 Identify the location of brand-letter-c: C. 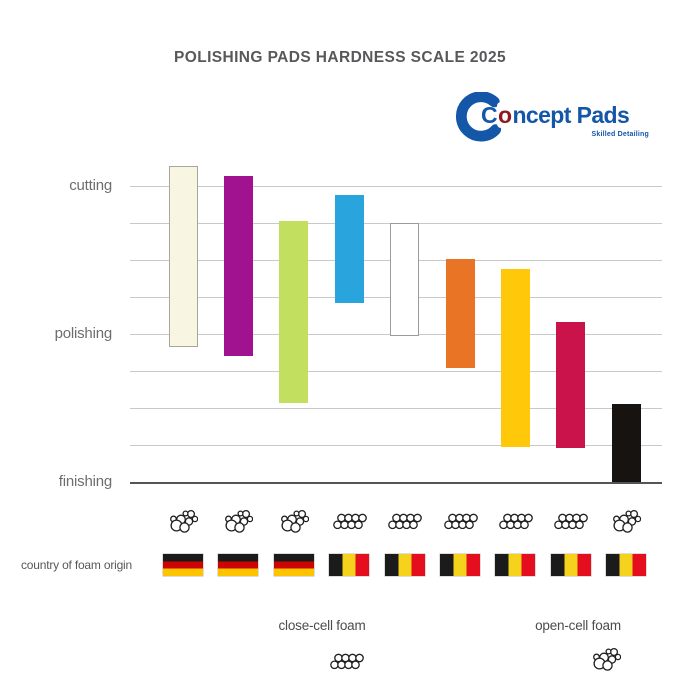
(489, 115).